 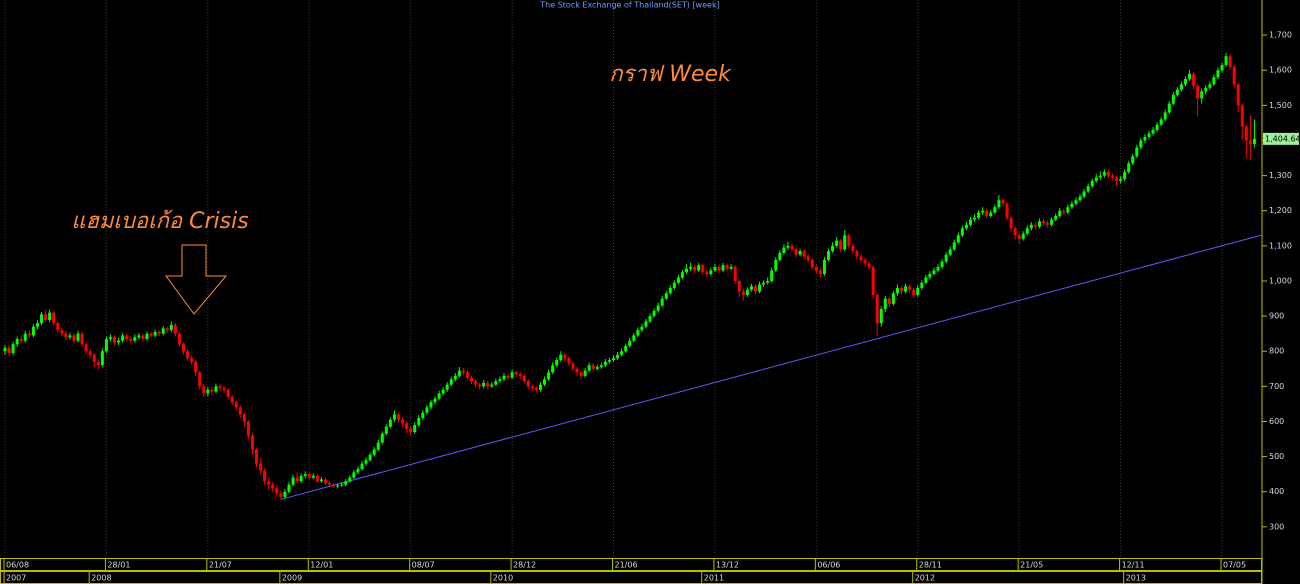 What do you see at coordinates (626, 565) in the screenshot?
I see `x-tick-label: 21/06` at bounding box center [626, 565].